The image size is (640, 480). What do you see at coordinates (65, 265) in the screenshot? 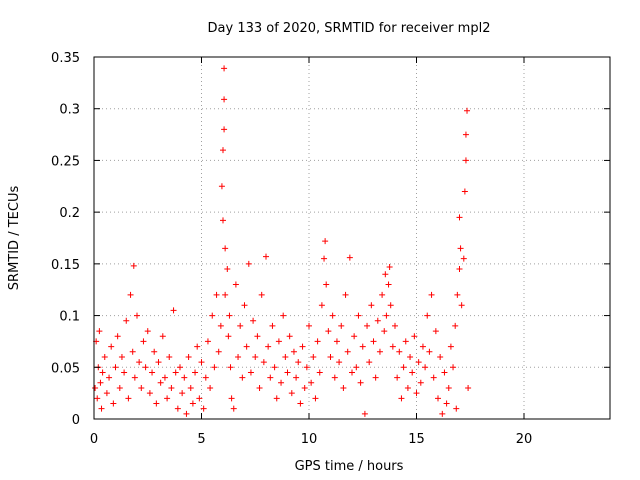
I see `y-tick-label: 0.15` at bounding box center [65, 265].